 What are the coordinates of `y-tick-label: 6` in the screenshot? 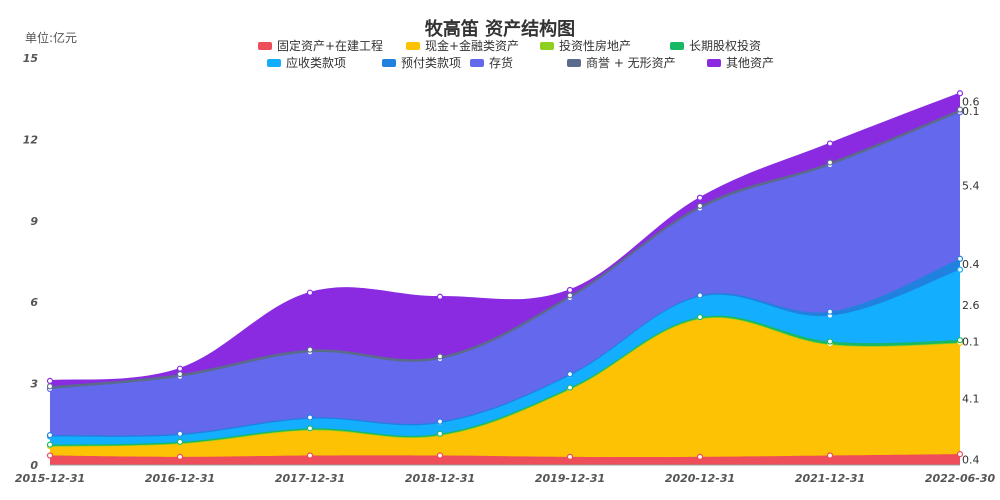 It's located at (34, 302).